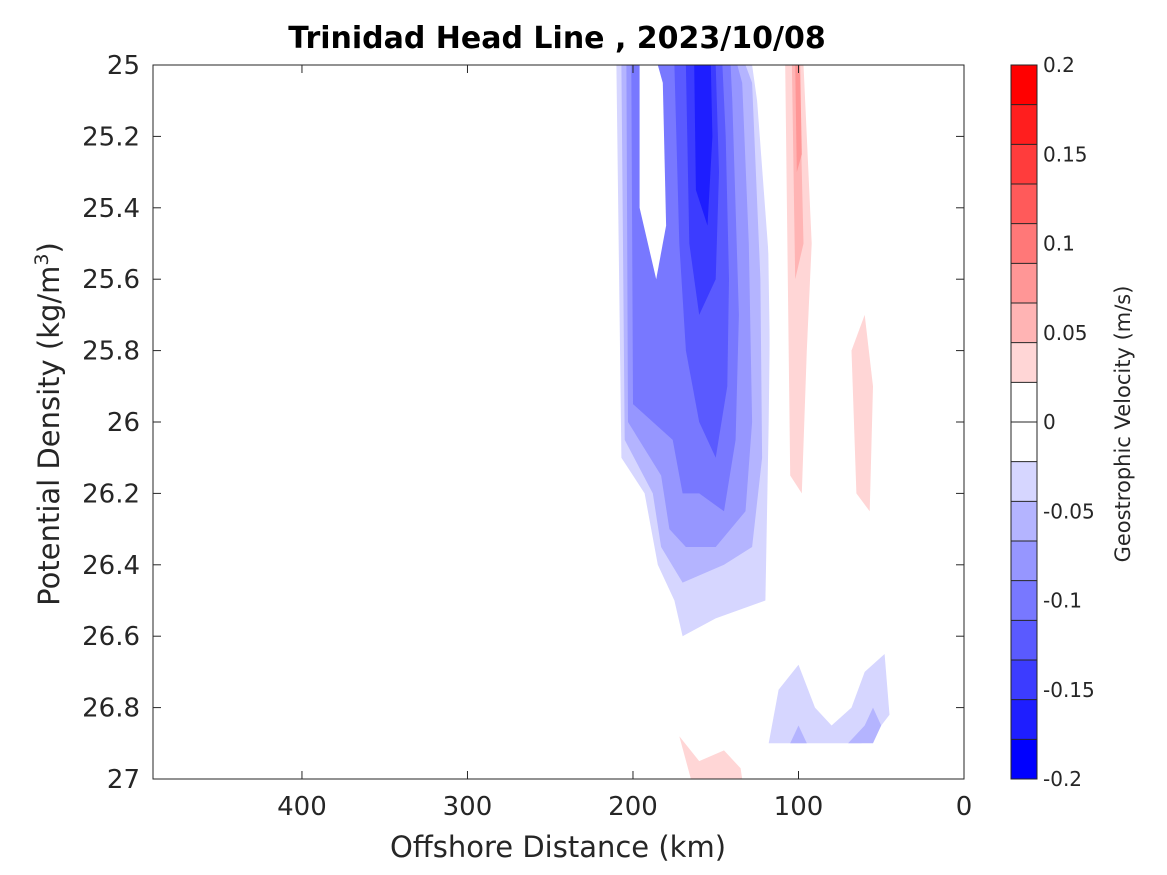 The width and height of the screenshot is (1167, 875). What do you see at coordinates (1069, 511) in the screenshot?
I see `colorbar-tick-label: -0.05` at bounding box center [1069, 511].